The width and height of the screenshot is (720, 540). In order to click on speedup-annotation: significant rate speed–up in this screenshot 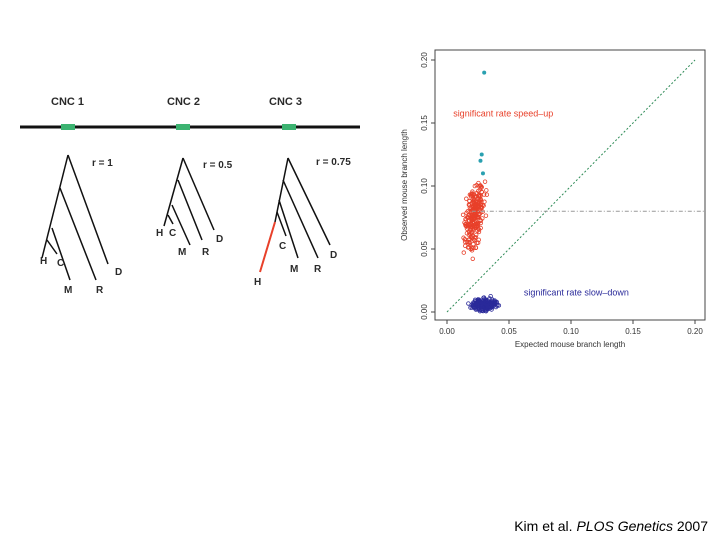, I will do `click(503, 114)`.